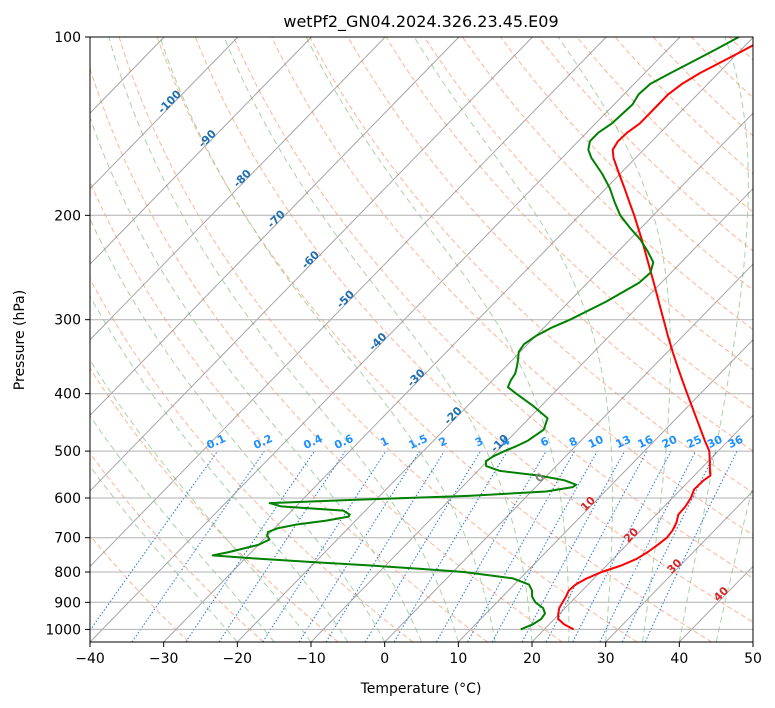  I want to click on y-tick-label: 700, so click(67, 539).